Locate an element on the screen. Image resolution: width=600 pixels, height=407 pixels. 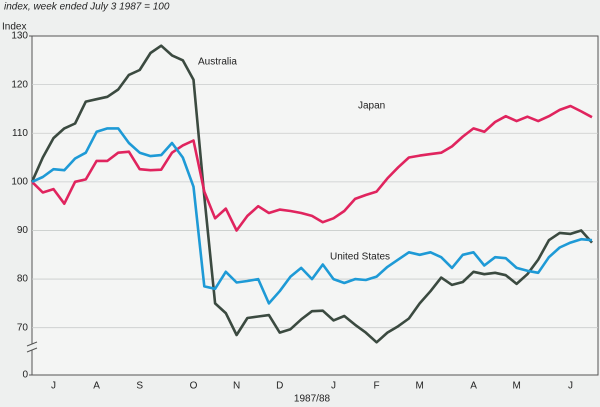
x-axis-label: 1987/88 is located at coordinates (312, 399).